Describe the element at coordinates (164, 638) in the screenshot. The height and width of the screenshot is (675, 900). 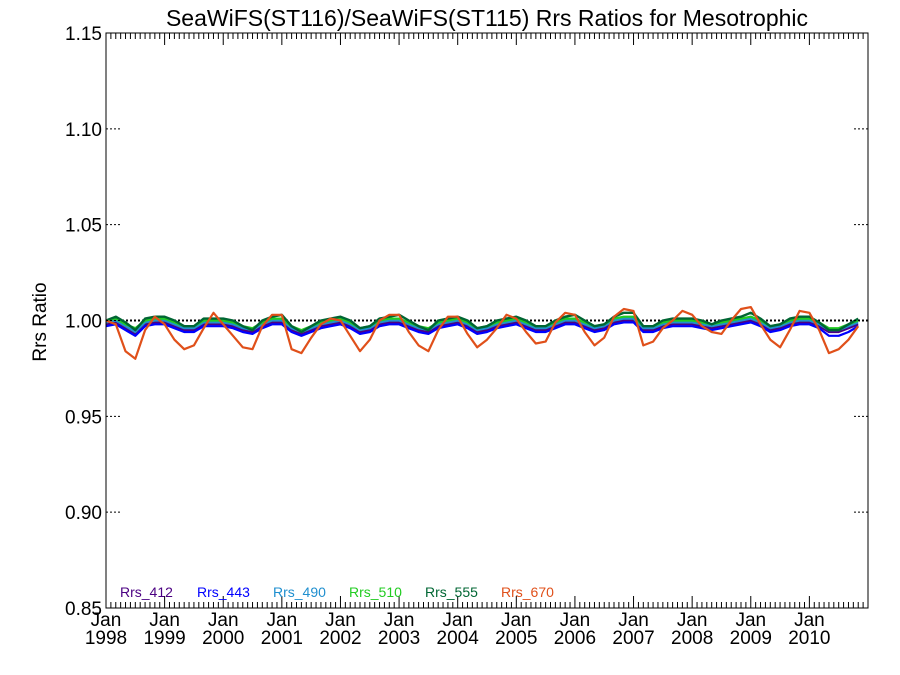
I see `x-tick-label-year: 1999` at that location.